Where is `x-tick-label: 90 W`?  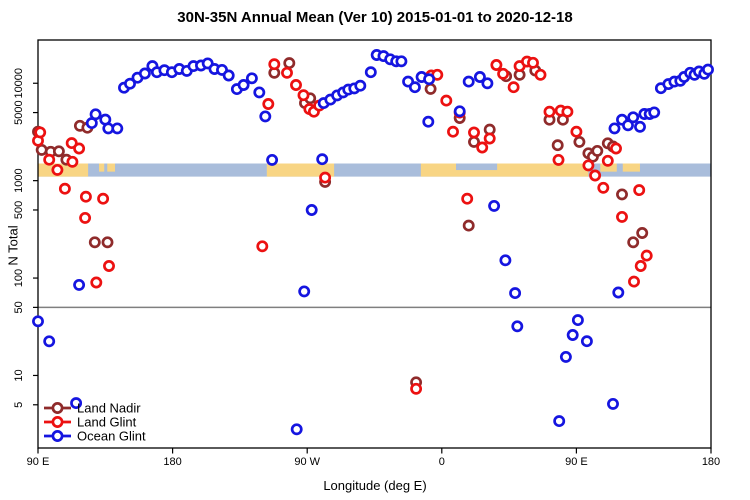
x-tick-label: 90 W is located at coordinates (307, 462).